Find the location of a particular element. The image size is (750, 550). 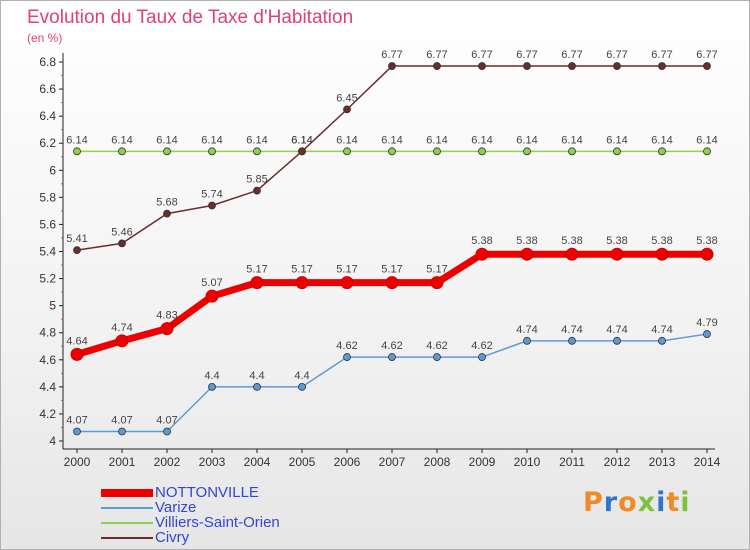

y-tick-label: 4 is located at coordinates (52, 441).